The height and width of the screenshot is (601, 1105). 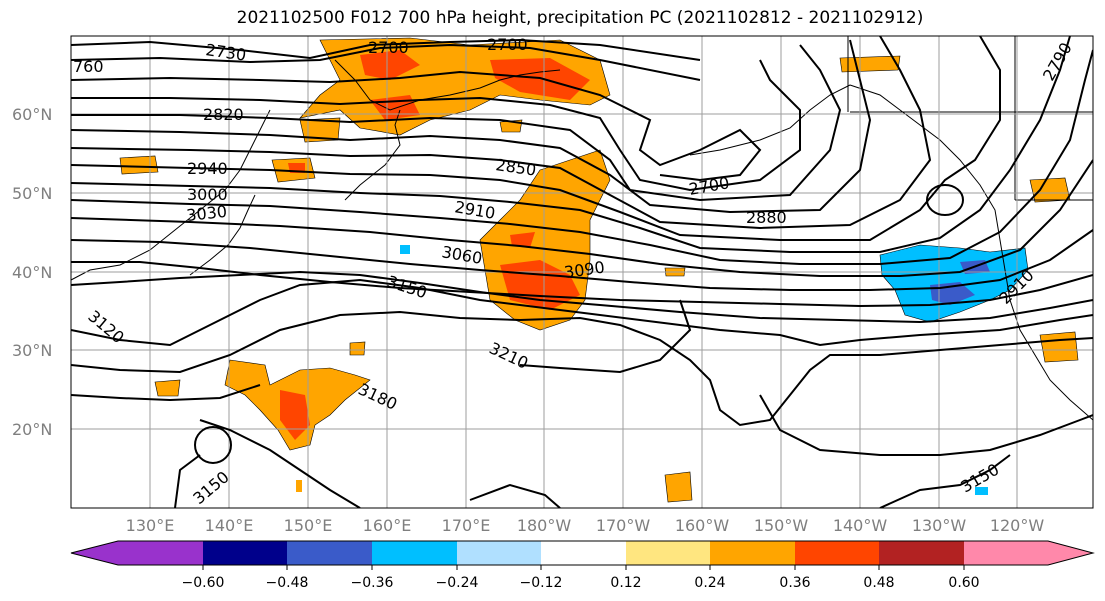 I want to click on colorbar-tick-label: −0.36, so click(x=372, y=583).